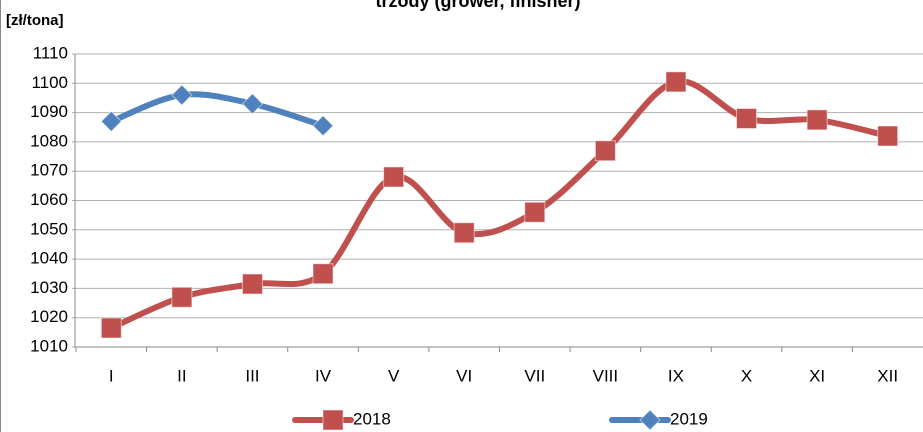  Describe the element at coordinates (49, 287) in the screenshot. I see `y-tick-label: 1030` at that location.